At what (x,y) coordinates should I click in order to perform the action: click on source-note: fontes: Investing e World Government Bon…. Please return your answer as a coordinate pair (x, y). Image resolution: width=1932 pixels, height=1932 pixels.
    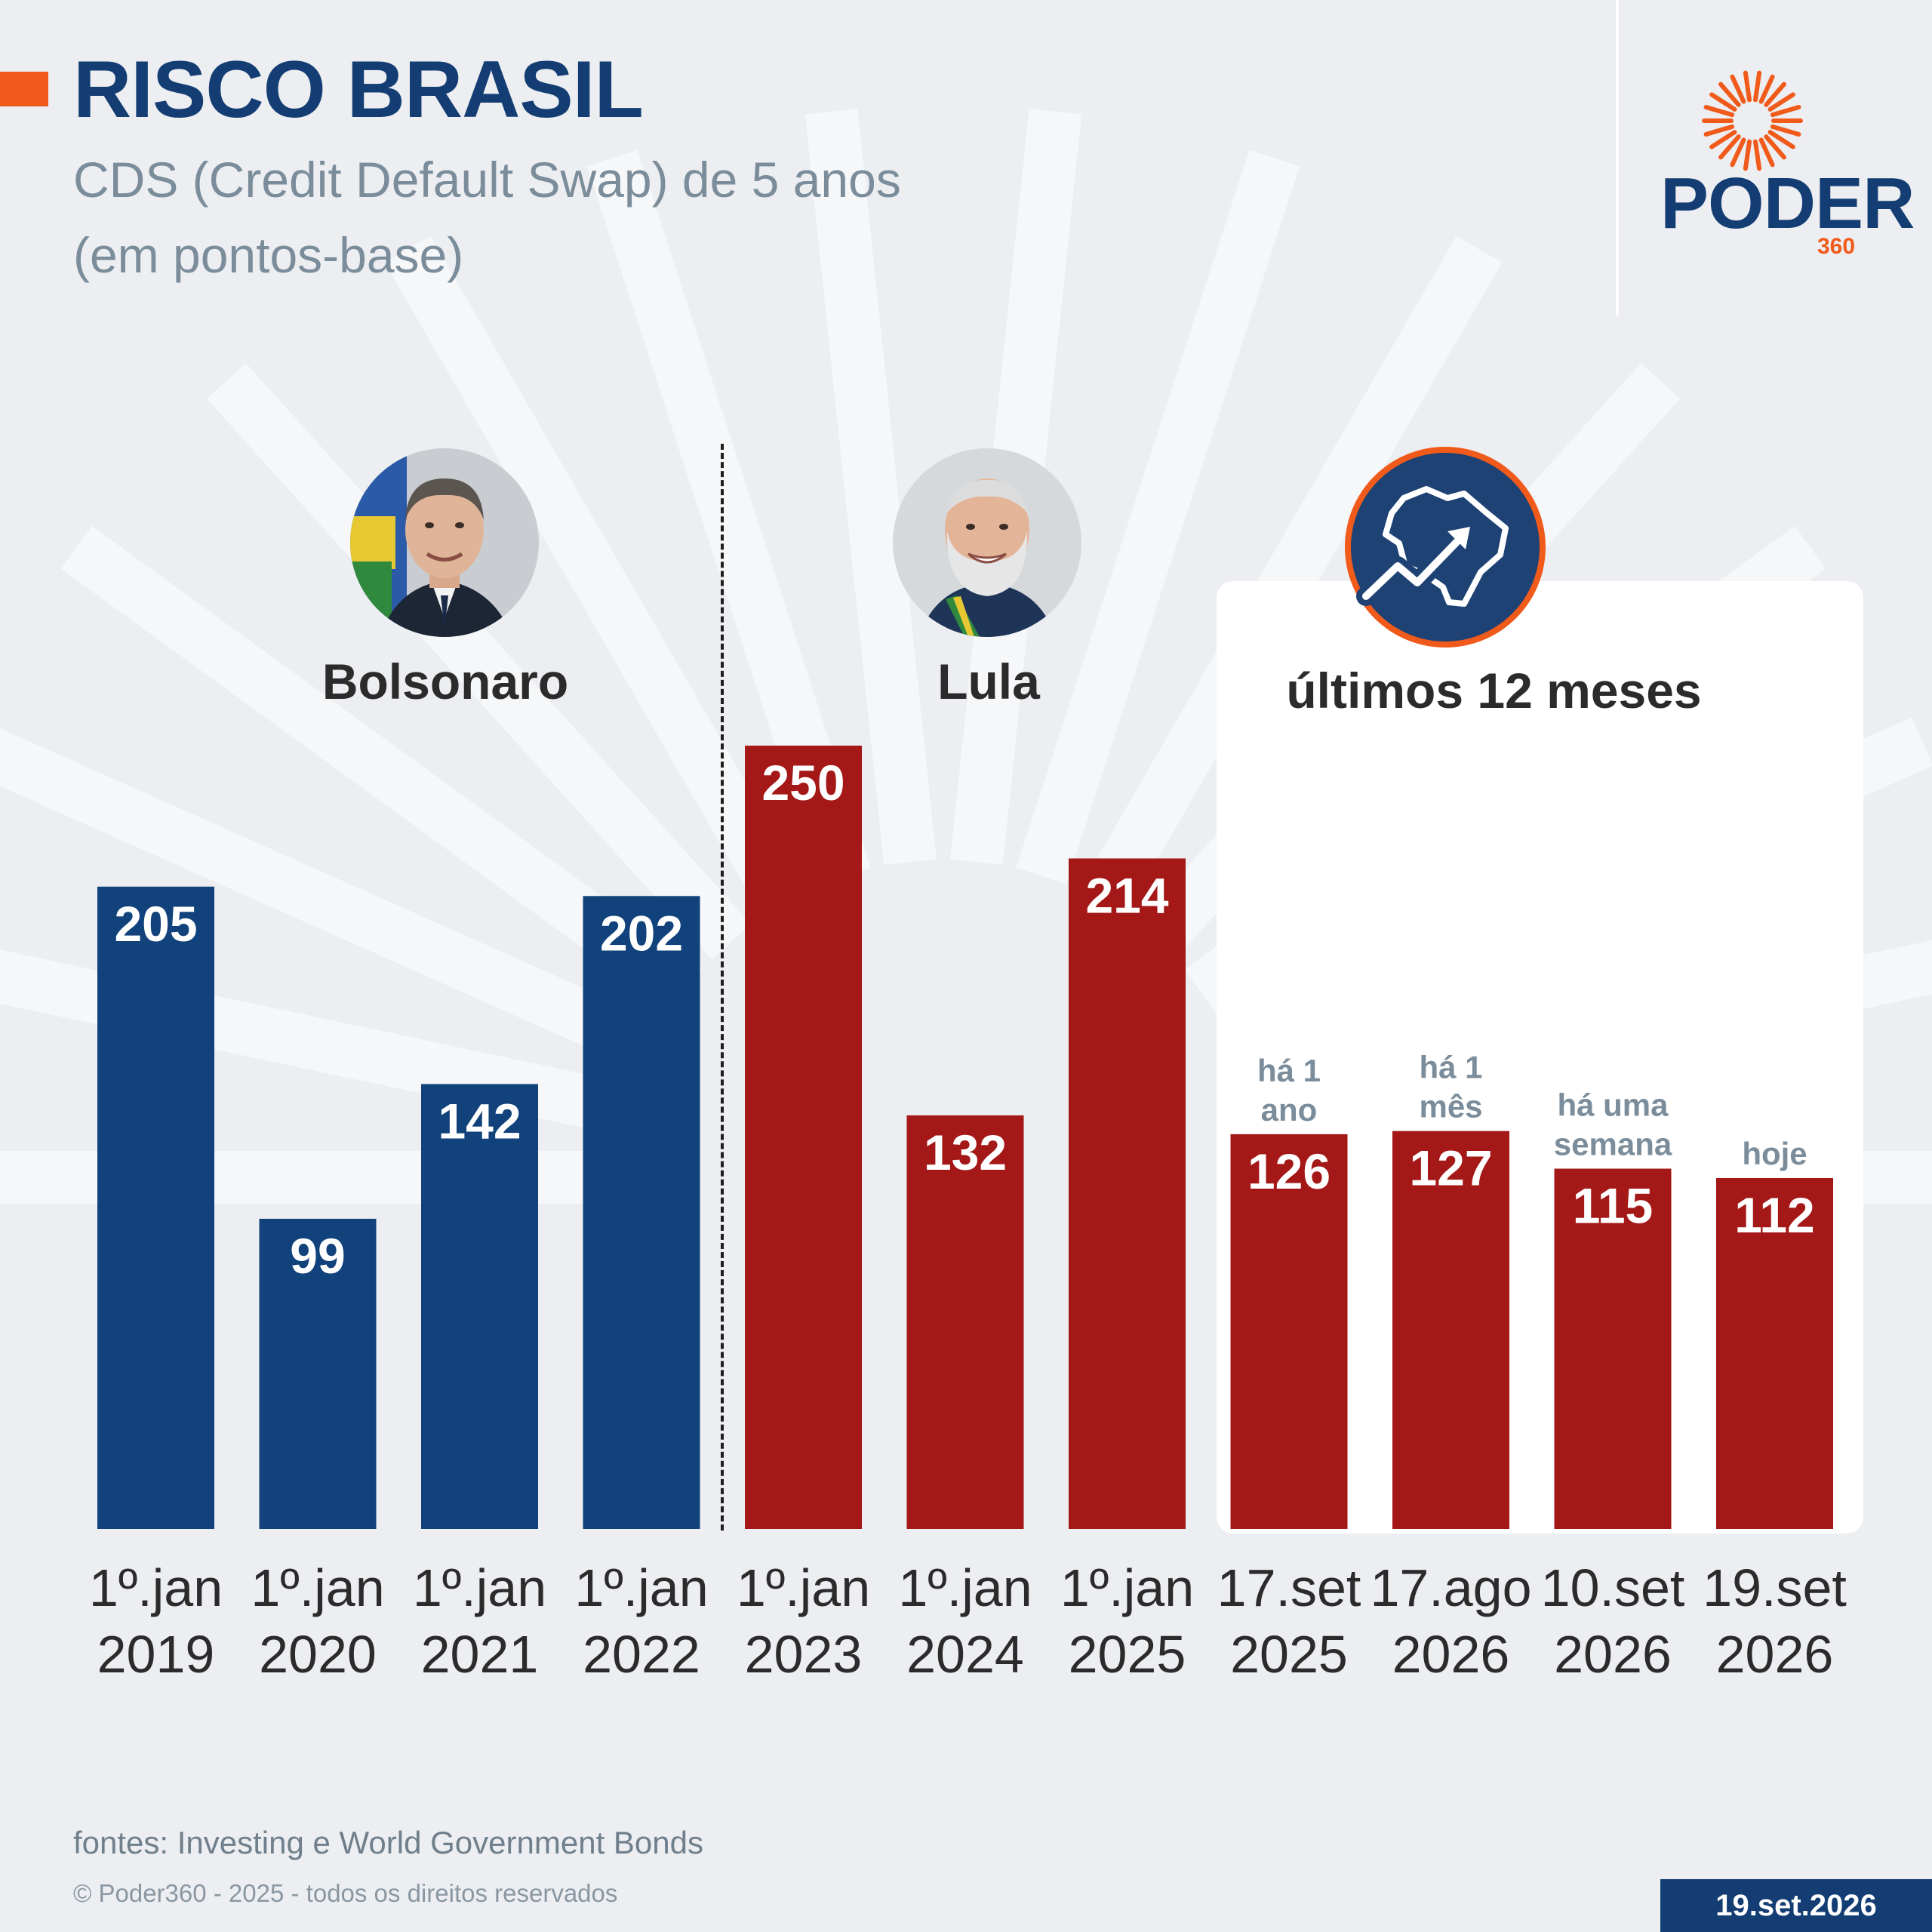
    Looking at the image, I should click on (388, 1842).